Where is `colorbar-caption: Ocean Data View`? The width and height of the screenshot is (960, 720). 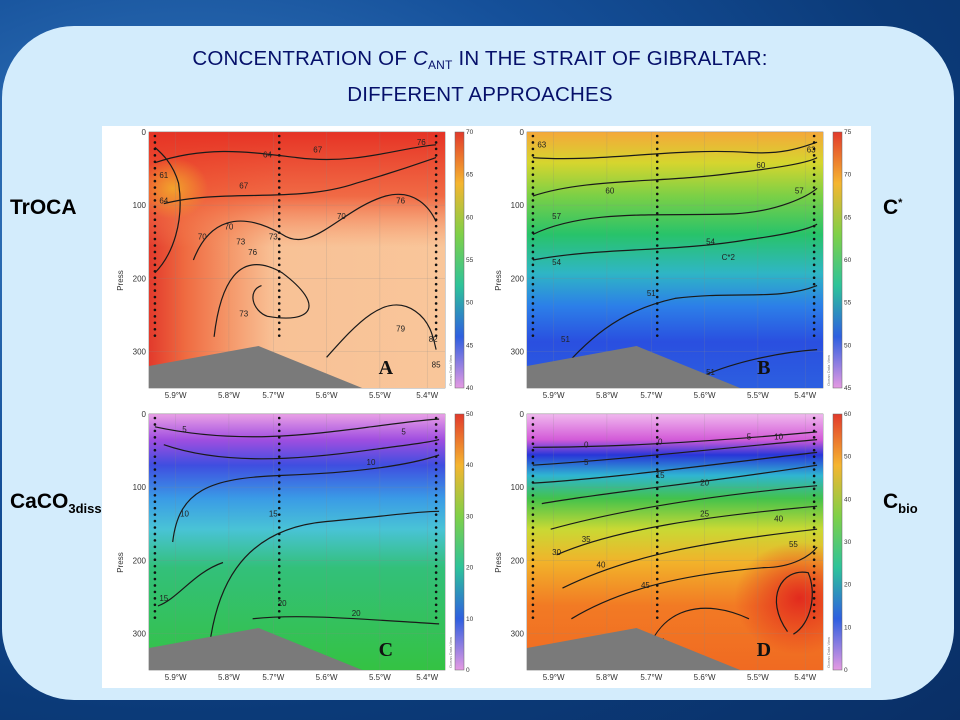 colorbar-caption: Ocean Data View is located at coordinates (450, 652).